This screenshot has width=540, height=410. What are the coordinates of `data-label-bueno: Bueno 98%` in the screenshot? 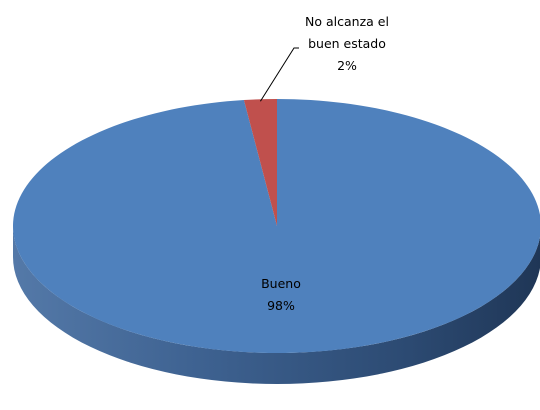 It's located at (281, 294).